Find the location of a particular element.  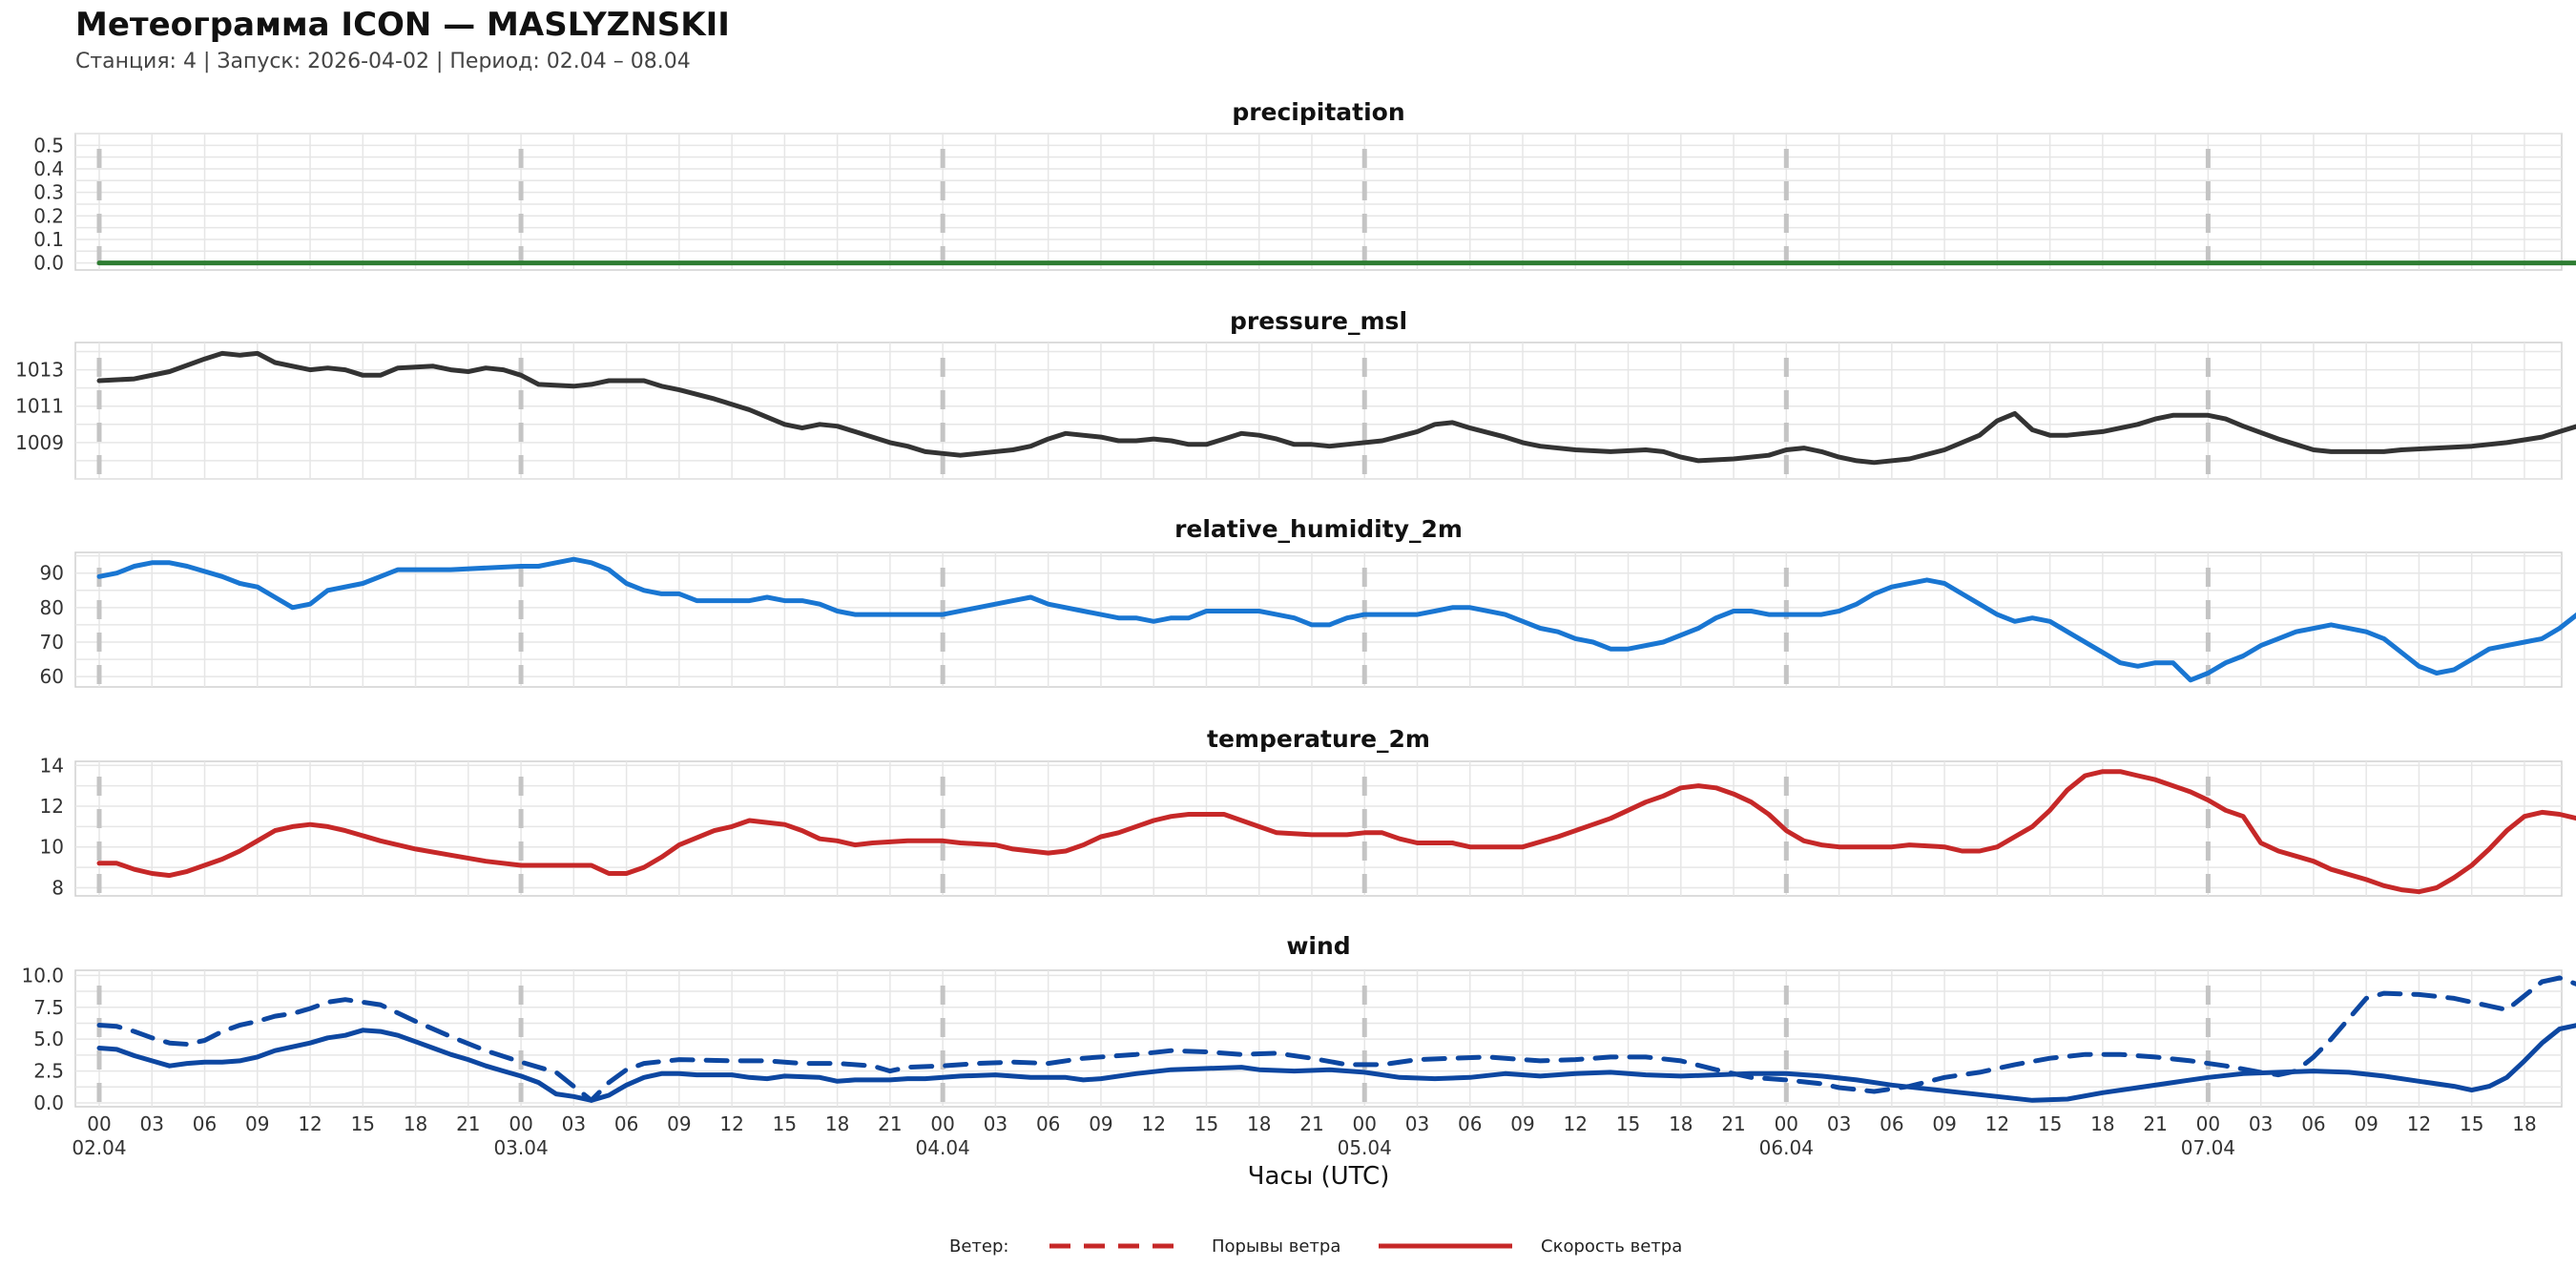

y-tick-label: 14 is located at coordinates (52, 765).